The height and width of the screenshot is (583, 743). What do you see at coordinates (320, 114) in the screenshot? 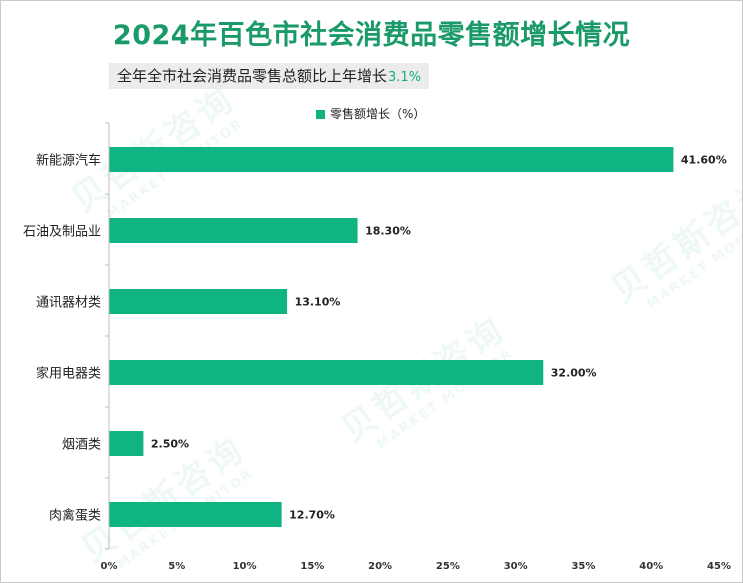
I see `legend-swatch` at bounding box center [320, 114].